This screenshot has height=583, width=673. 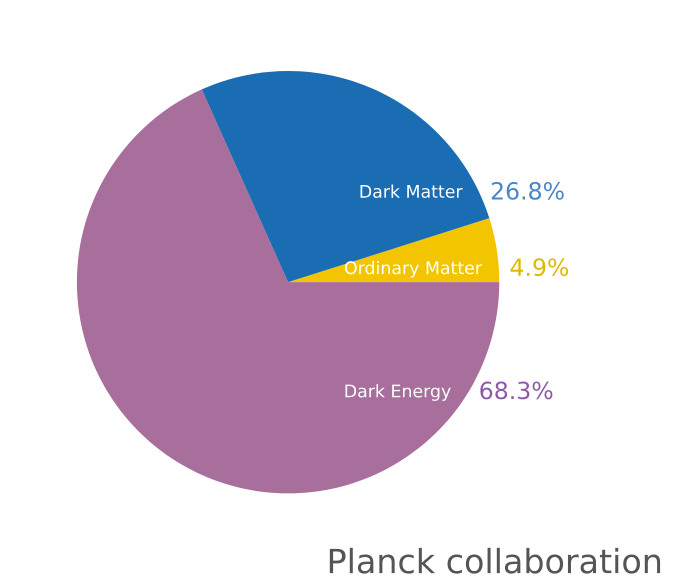 I want to click on data-label: 68.3%, so click(x=516, y=391).